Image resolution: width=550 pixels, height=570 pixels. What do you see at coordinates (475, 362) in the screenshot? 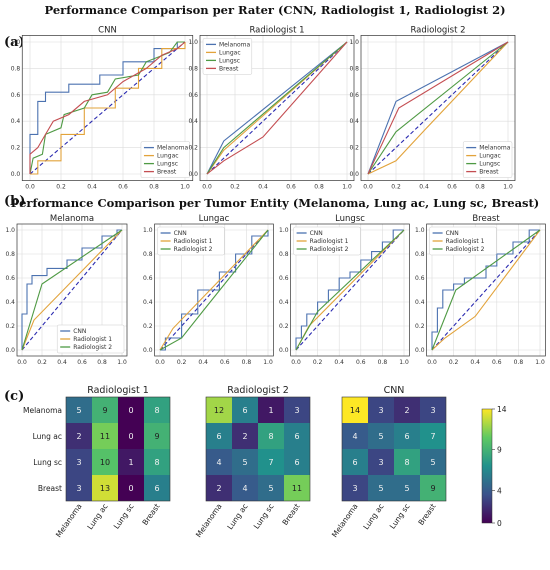
I see `x-tick-label: 0.4` at bounding box center [475, 362].